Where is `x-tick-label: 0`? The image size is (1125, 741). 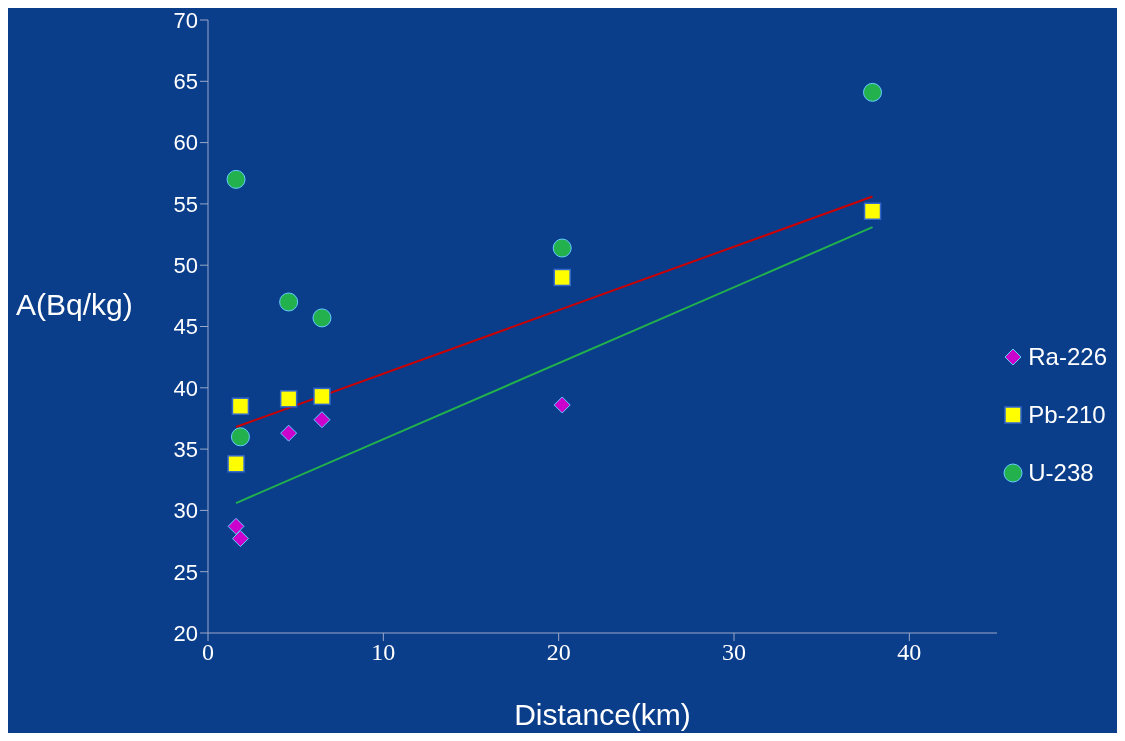
x-tick-label: 0 is located at coordinates (208, 652).